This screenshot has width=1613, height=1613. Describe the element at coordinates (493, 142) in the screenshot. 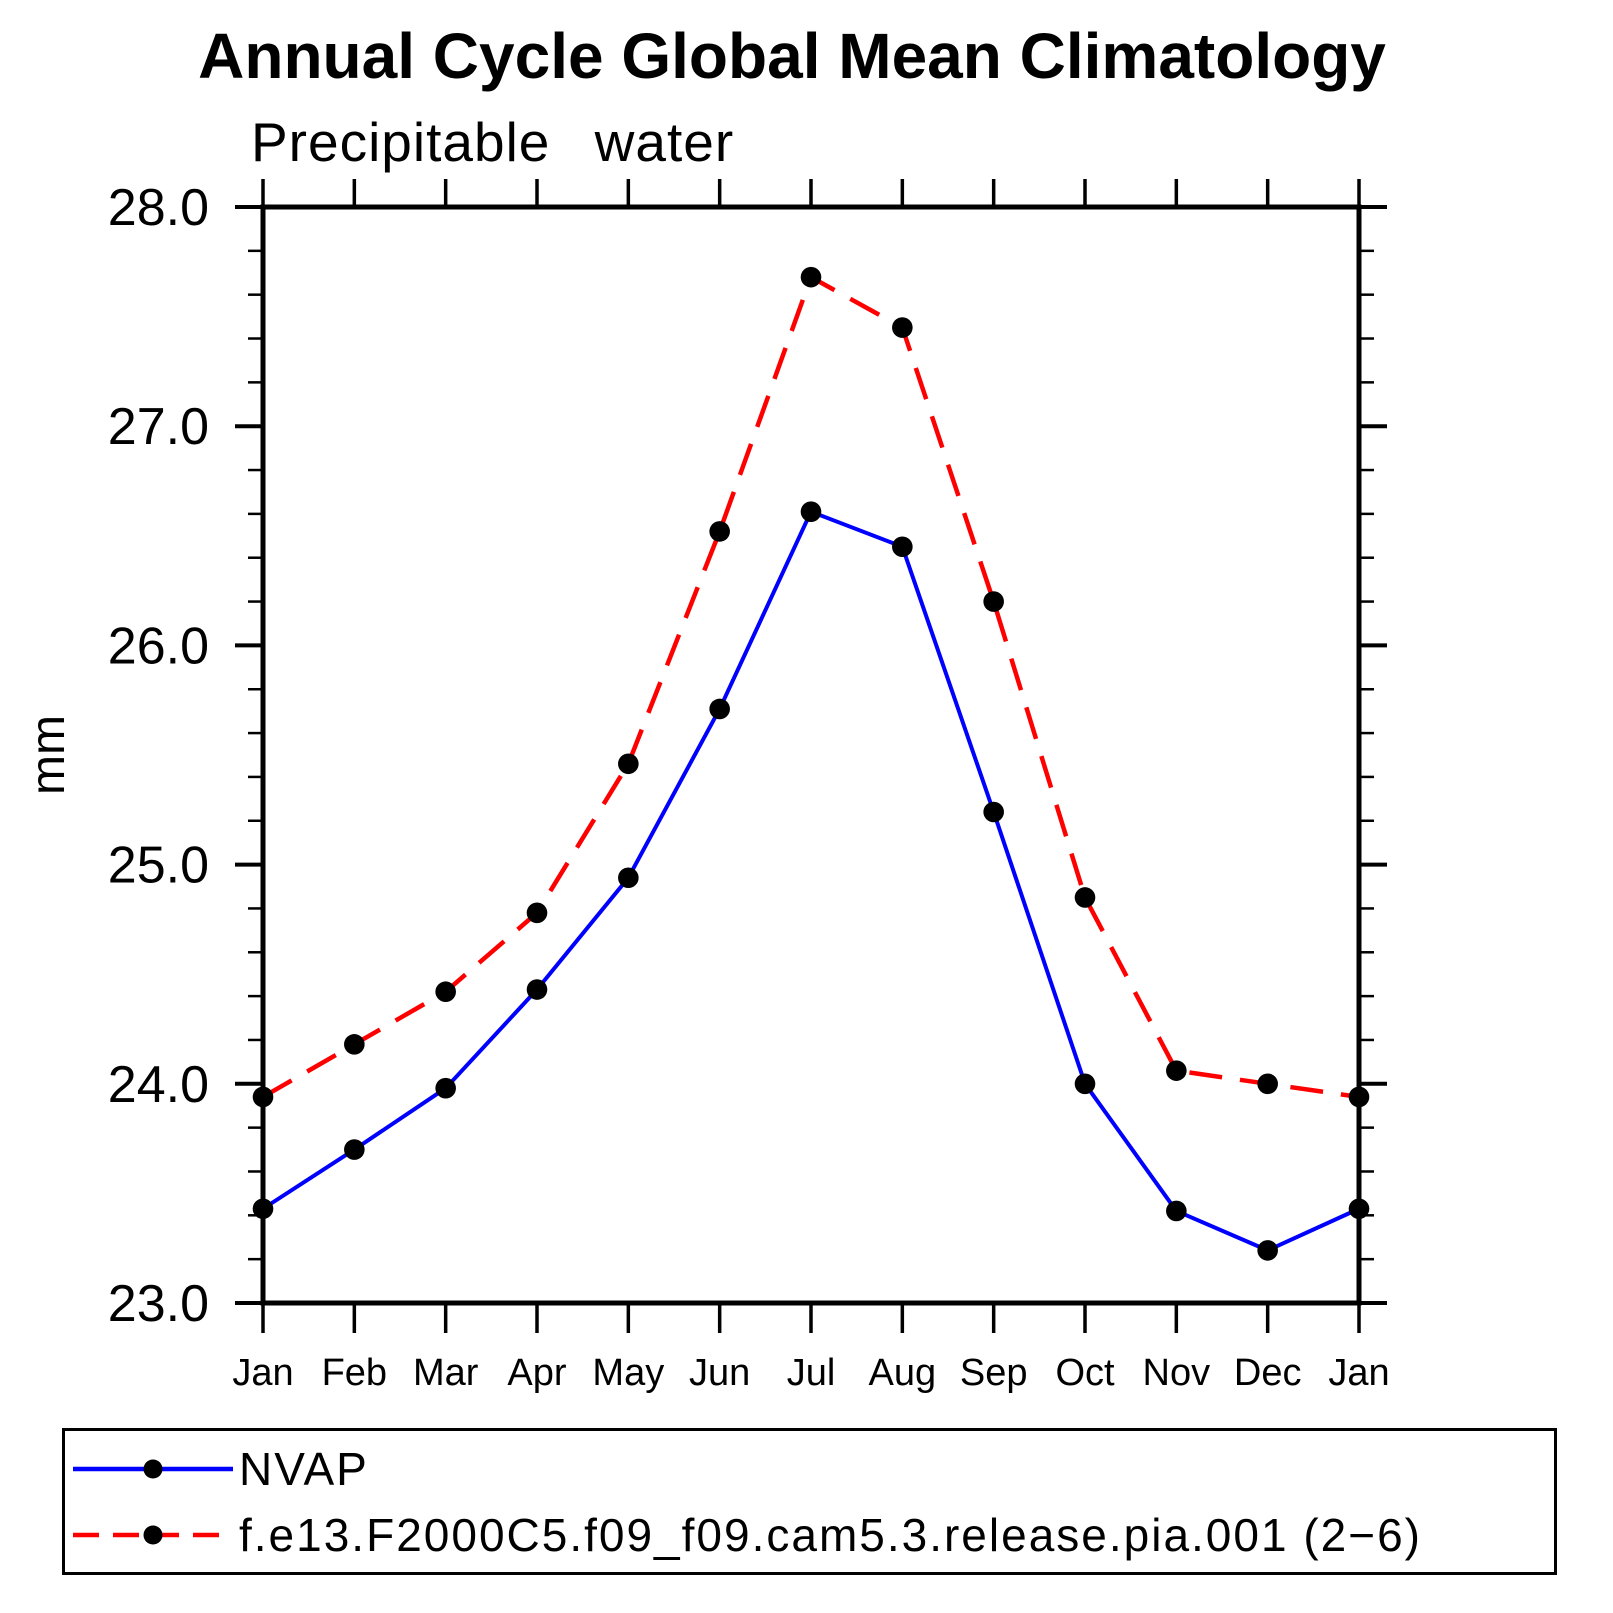

I see `chart-subtitle: Precipitable water` at that location.